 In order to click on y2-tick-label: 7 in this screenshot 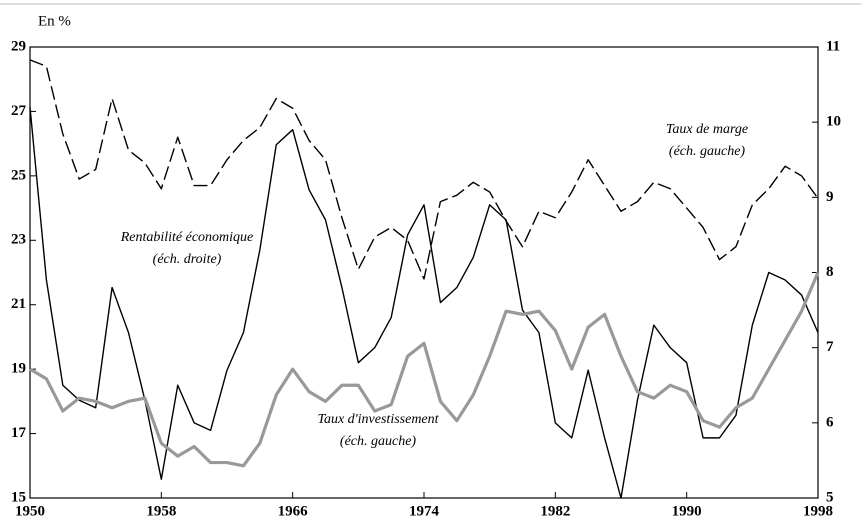, I will do `click(830, 347)`.